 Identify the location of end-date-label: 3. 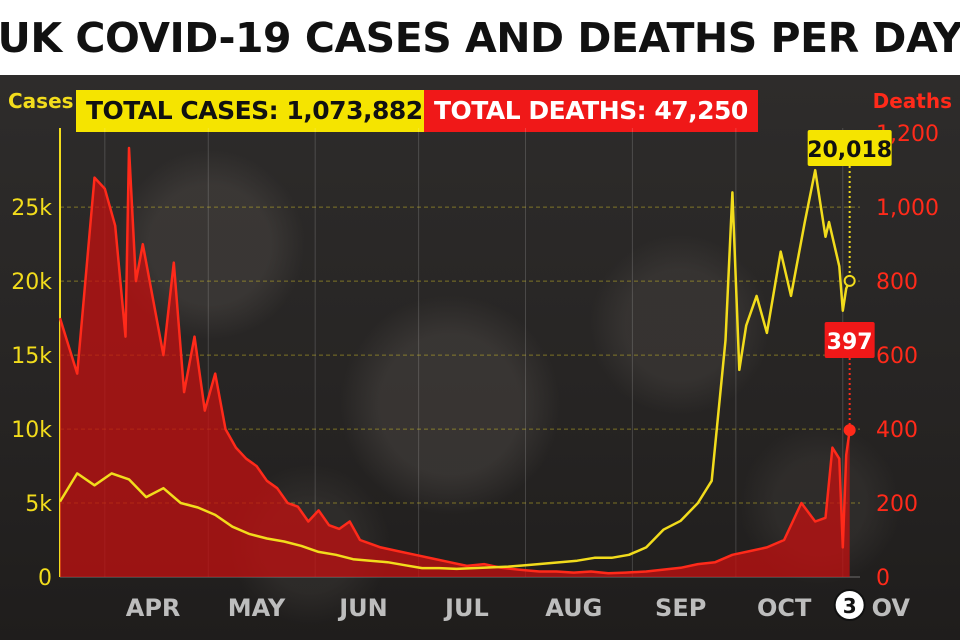
(850, 606).